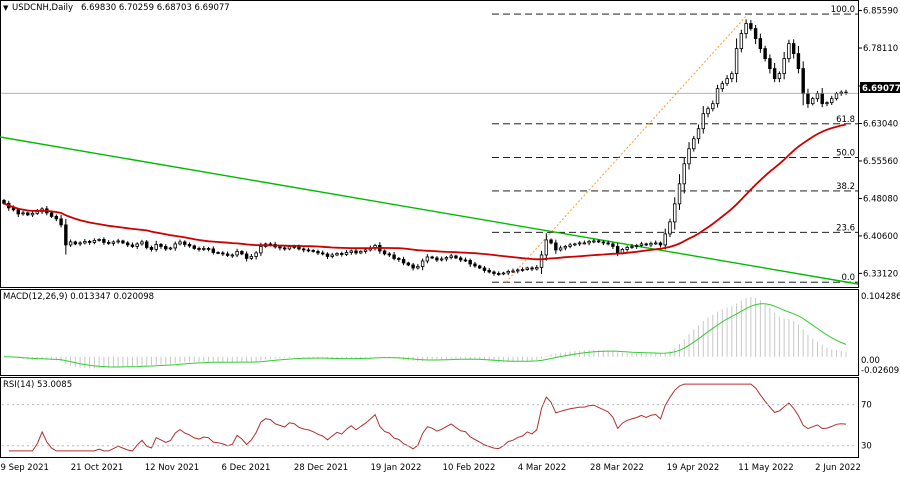 The width and height of the screenshot is (900, 479). What do you see at coordinates (42, 8) in the screenshot?
I see `symbol-info: USDCNH,Daily` at bounding box center [42, 8].